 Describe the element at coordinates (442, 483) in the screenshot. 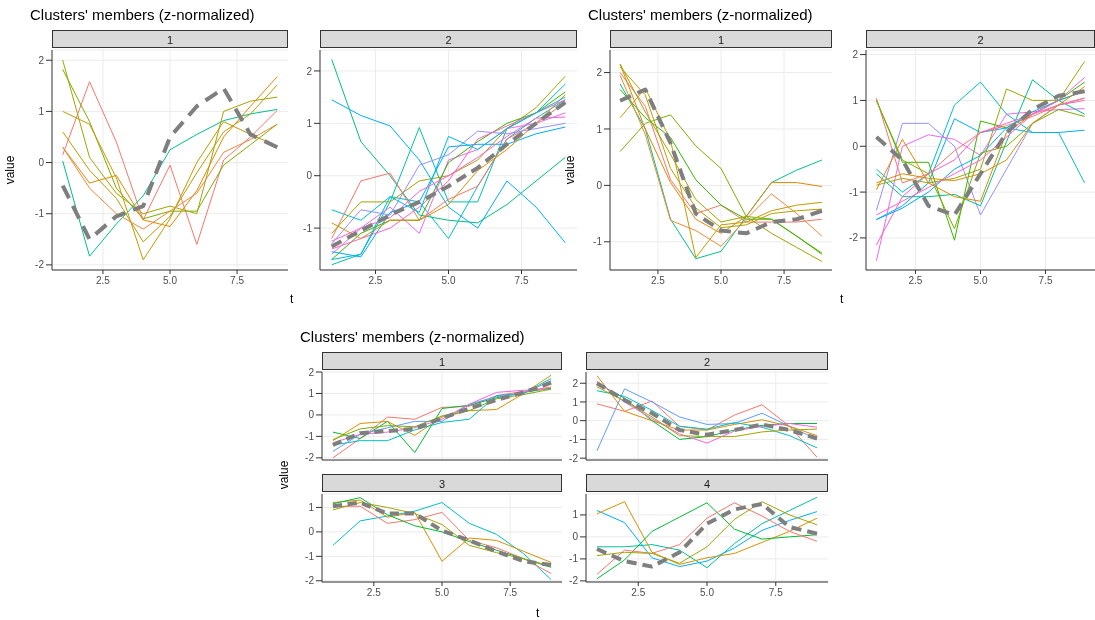

I see `chart-subtitle: 3` at that location.